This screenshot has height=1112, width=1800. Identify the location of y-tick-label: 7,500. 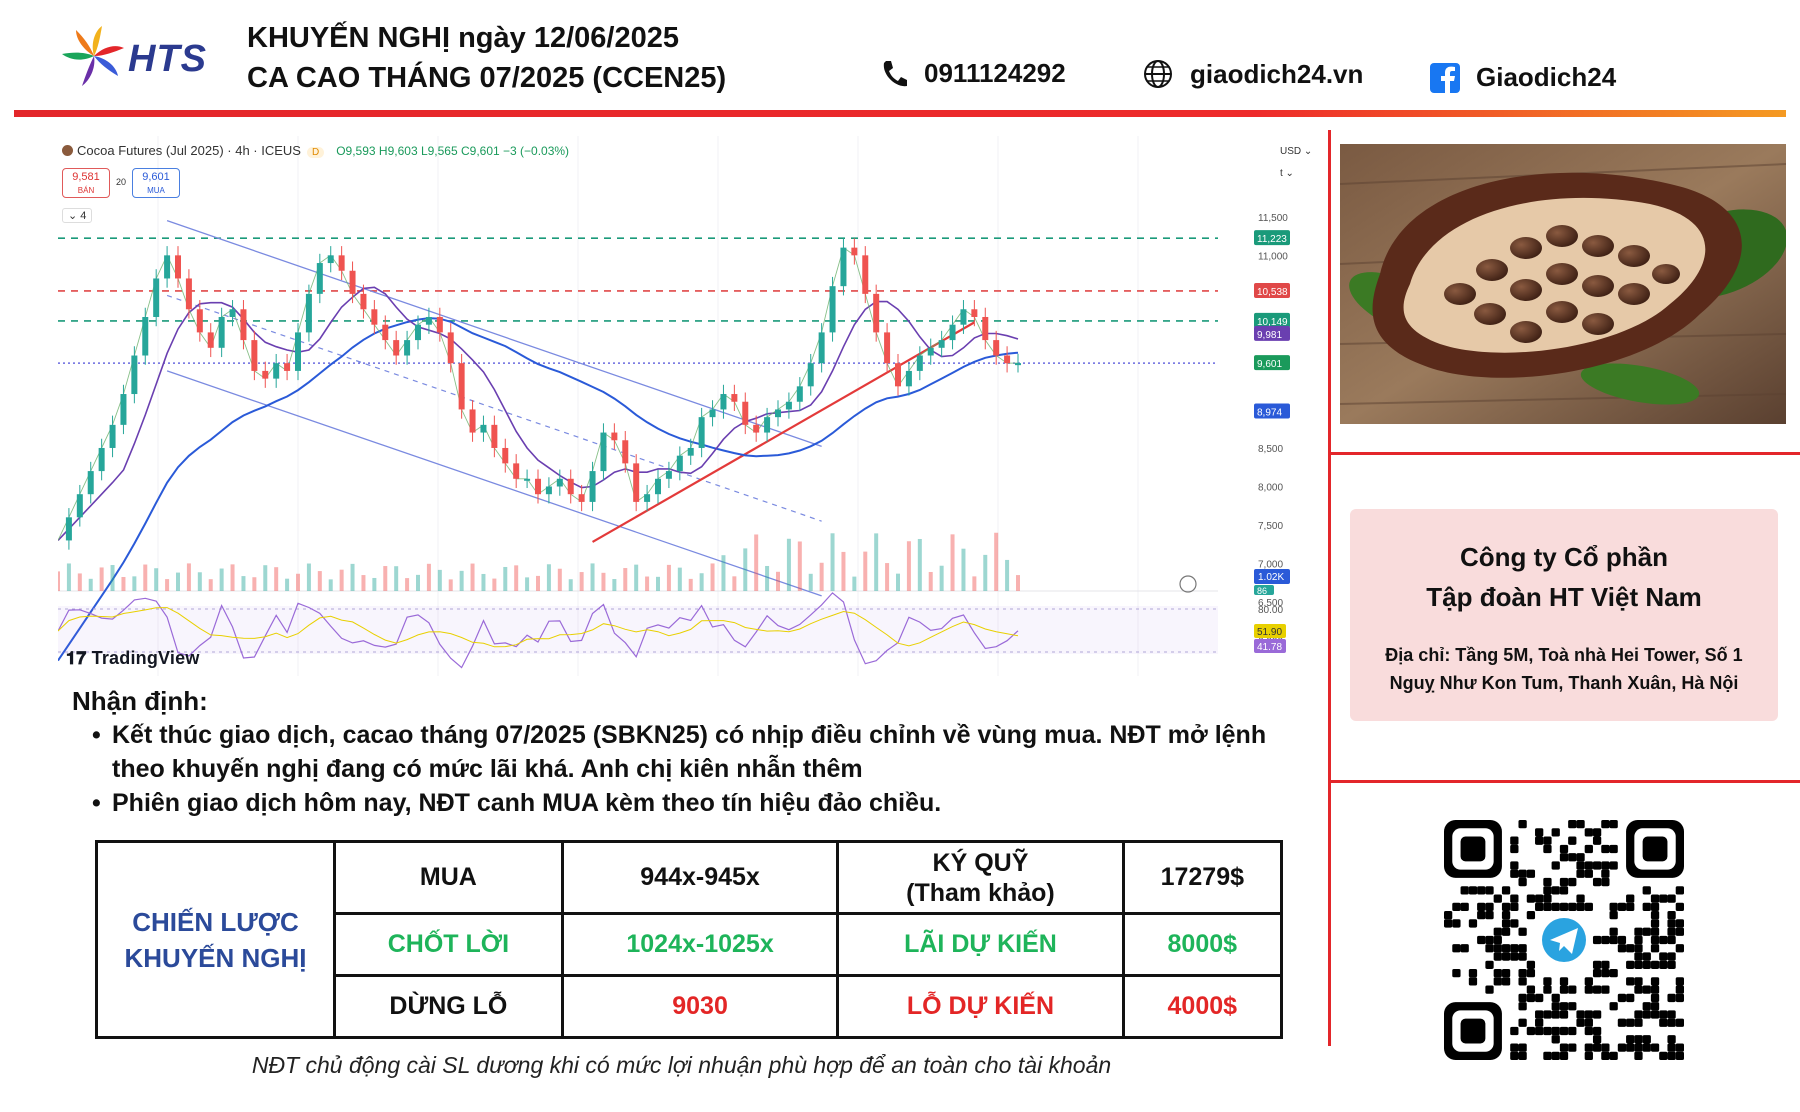
(1270, 526).